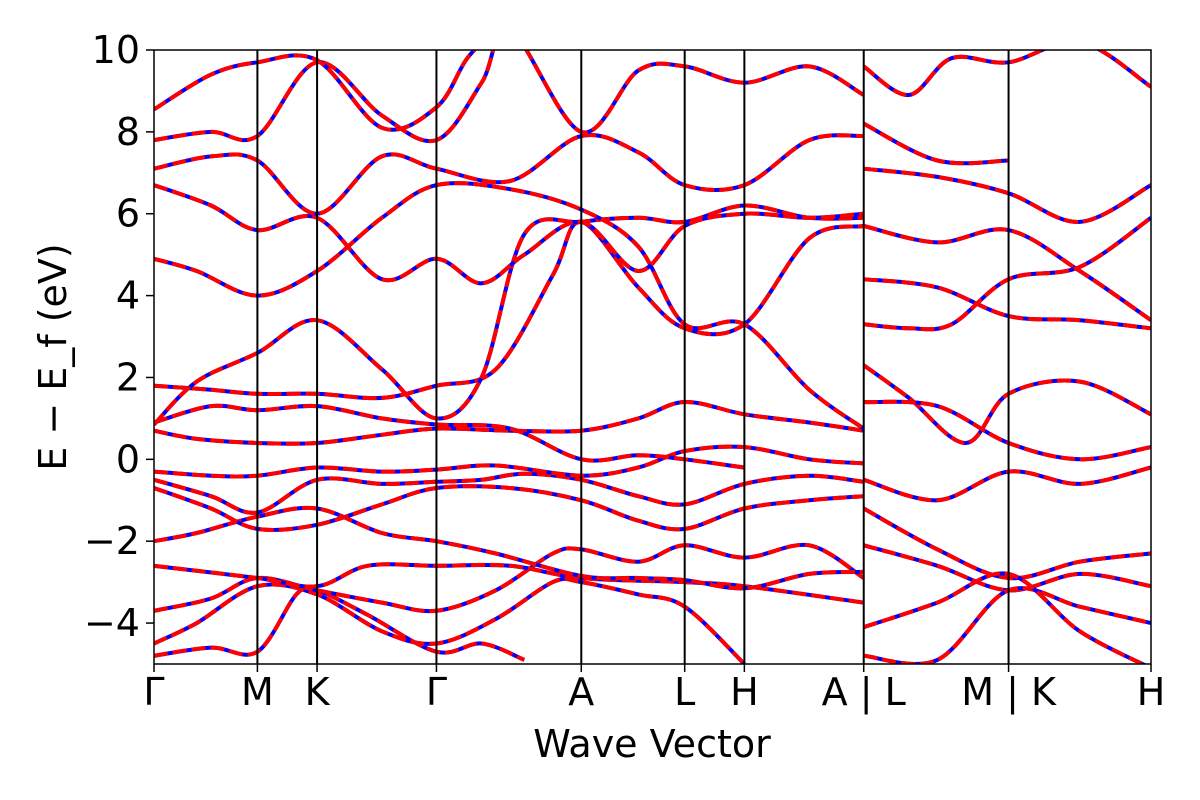 Image resolution: width=1200 pixels, height=800 pixels. What do you see at coordinates (128, 296) in the screenshot?
I see `y-tick-label: 4` at bounding box center [128, 296].